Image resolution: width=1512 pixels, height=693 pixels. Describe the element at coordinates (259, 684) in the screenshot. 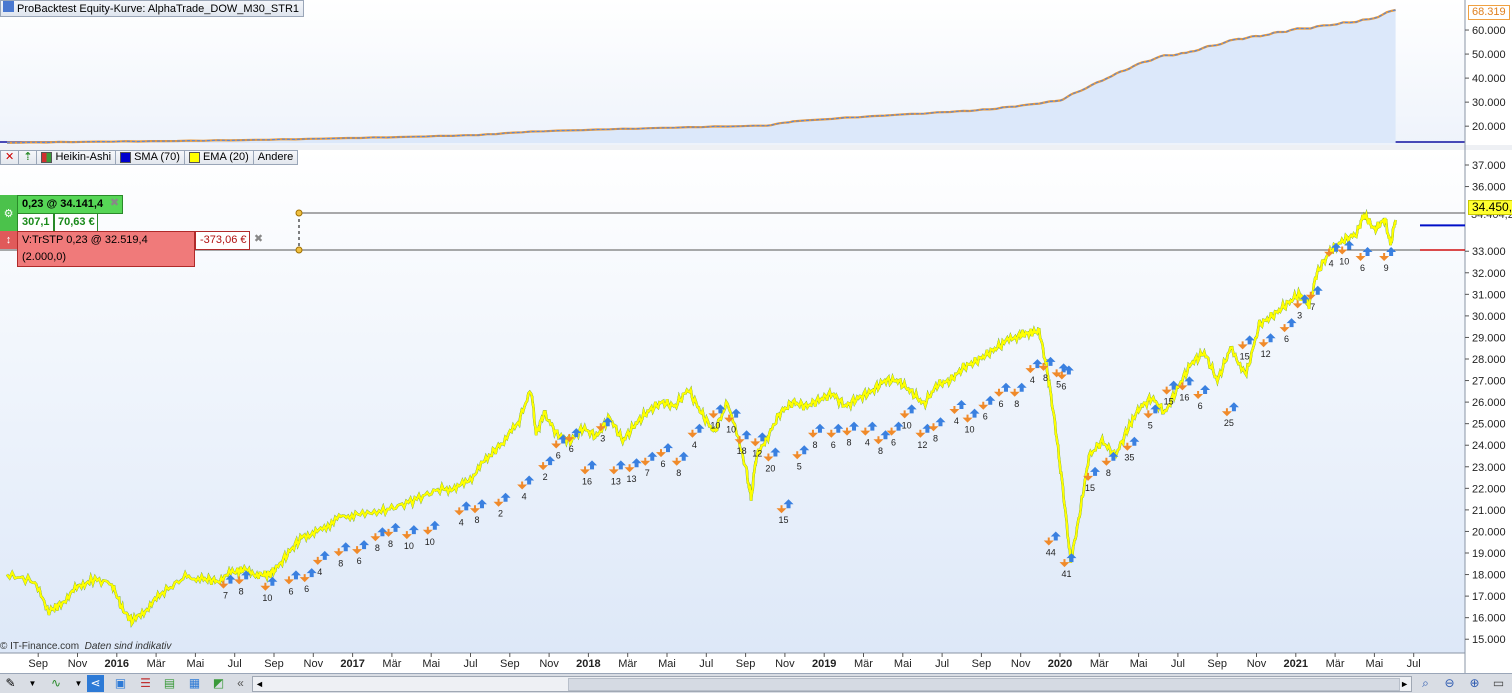

I see `scroll-left-button: ◄` at that location.